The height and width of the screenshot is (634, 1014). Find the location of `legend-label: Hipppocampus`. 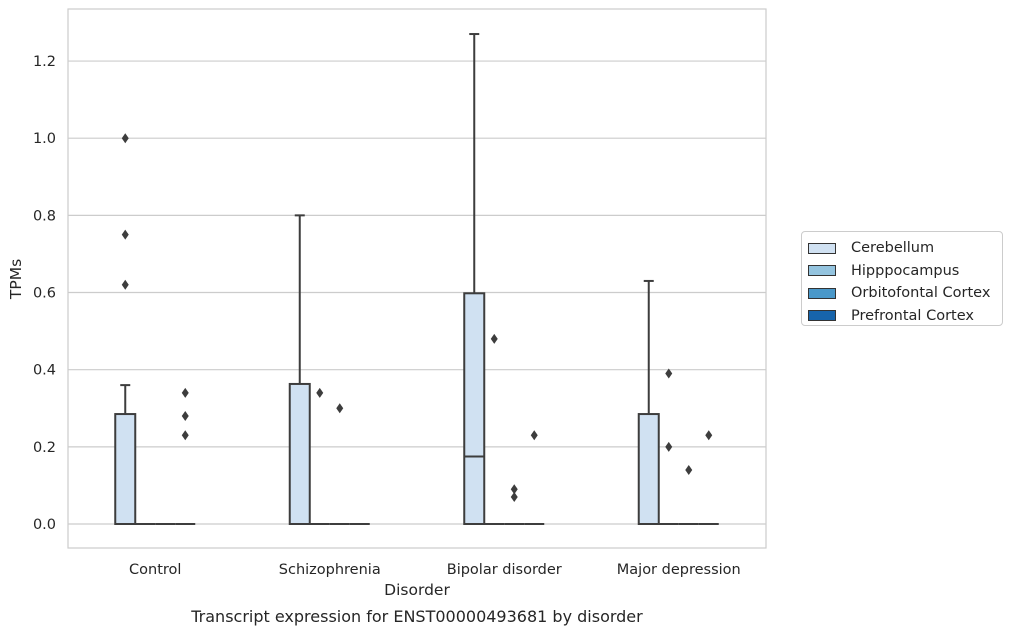

legend-label: Hipppocampus is located at coordinates (905, 270).